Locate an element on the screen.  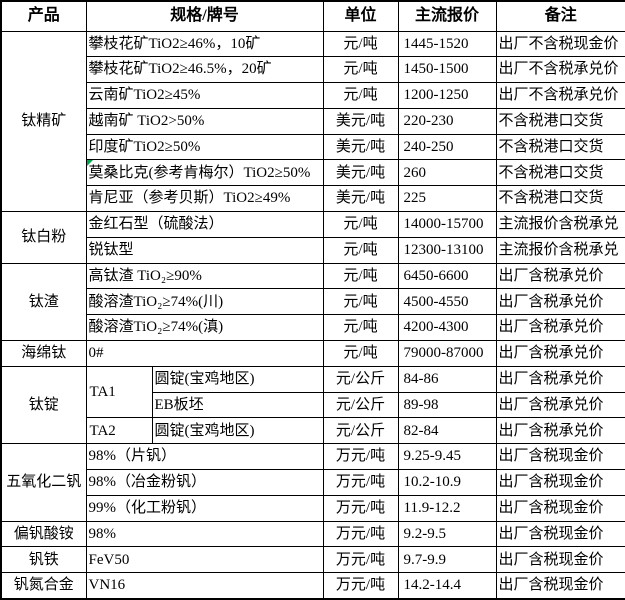
table-row: EB板坯 元/公斤 89-98 出厂含税承兑价 is located at coordinates (313, 405).